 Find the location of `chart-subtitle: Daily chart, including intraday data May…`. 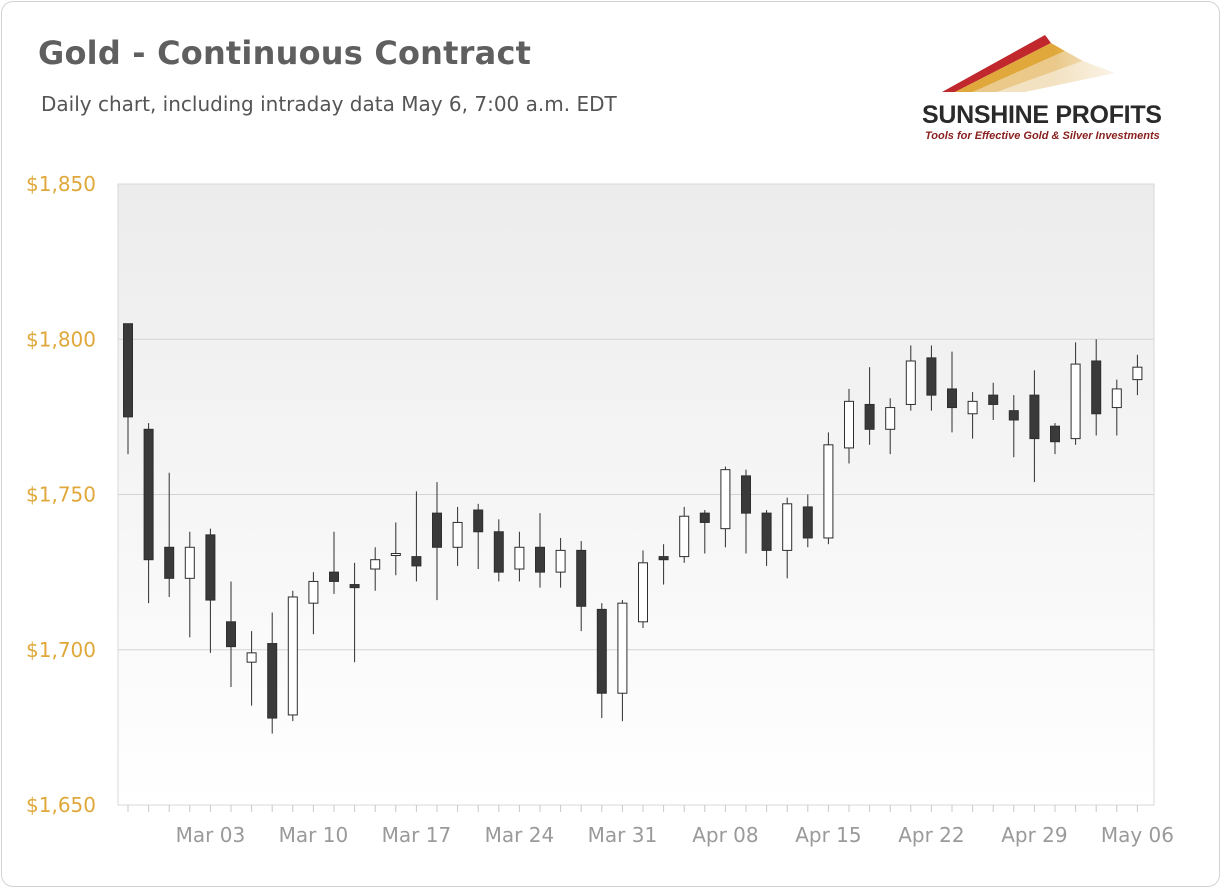

chart-subtitle: Daily chart, including intraday data May… is located at coordinates (329, 104).